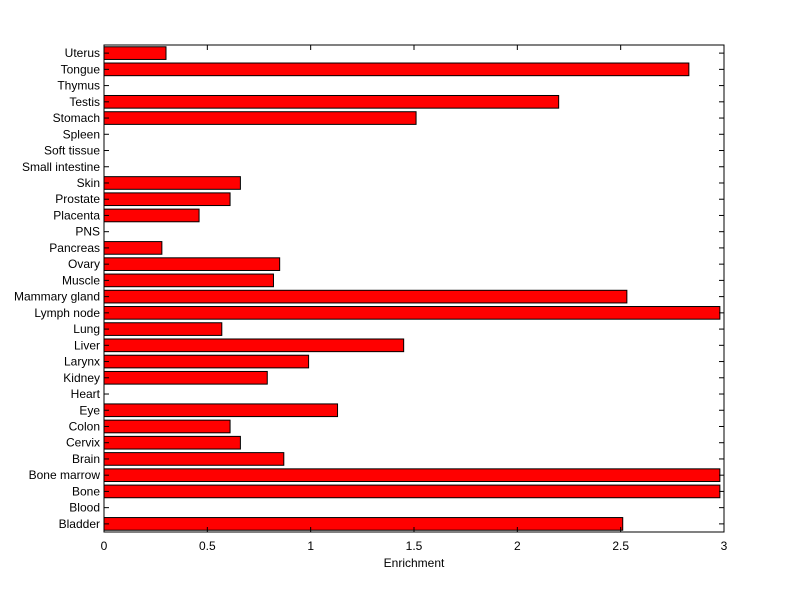 This screenshot has width=800, height=599. Describe the element at coordinates (81, 378) in the screenshot. I see `y-tick-label-kidney: Kidney` at that location.